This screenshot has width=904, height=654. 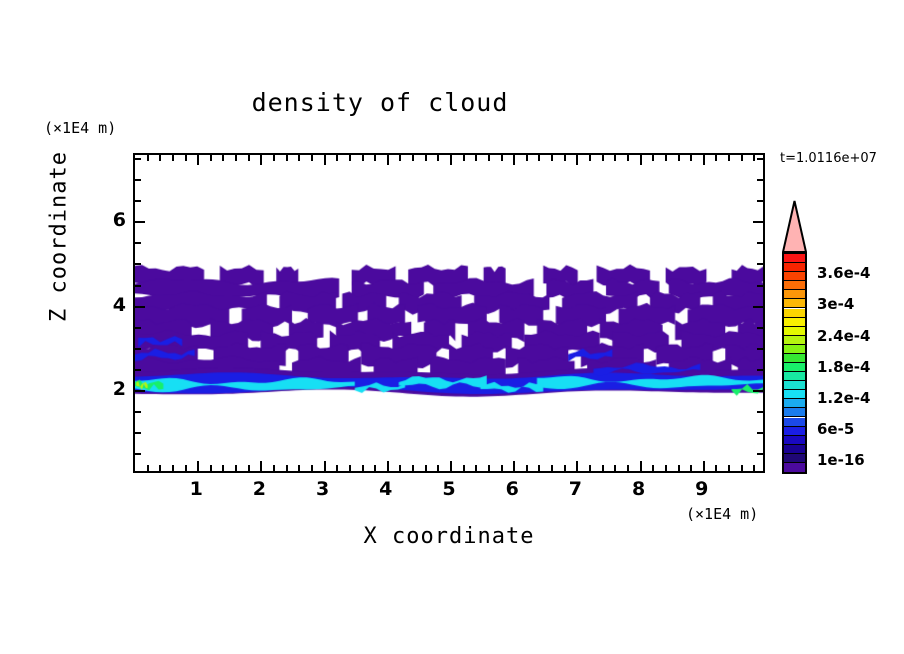 I want to click on y-ticklabel: 4, so click(x=119, y=304).